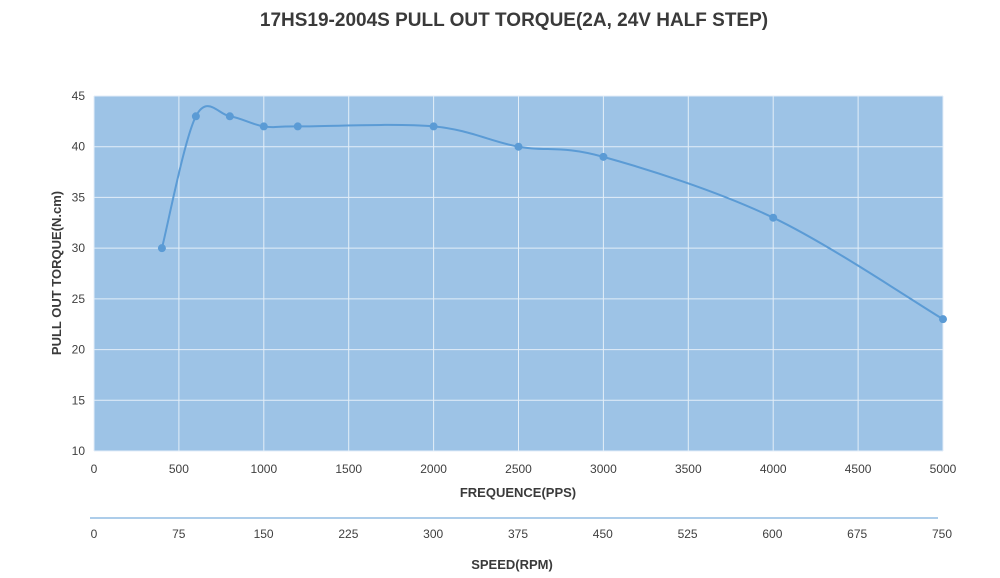  I want to click on y-axis: 10 15 20 25 30 35 40 45, so click(79, 273).